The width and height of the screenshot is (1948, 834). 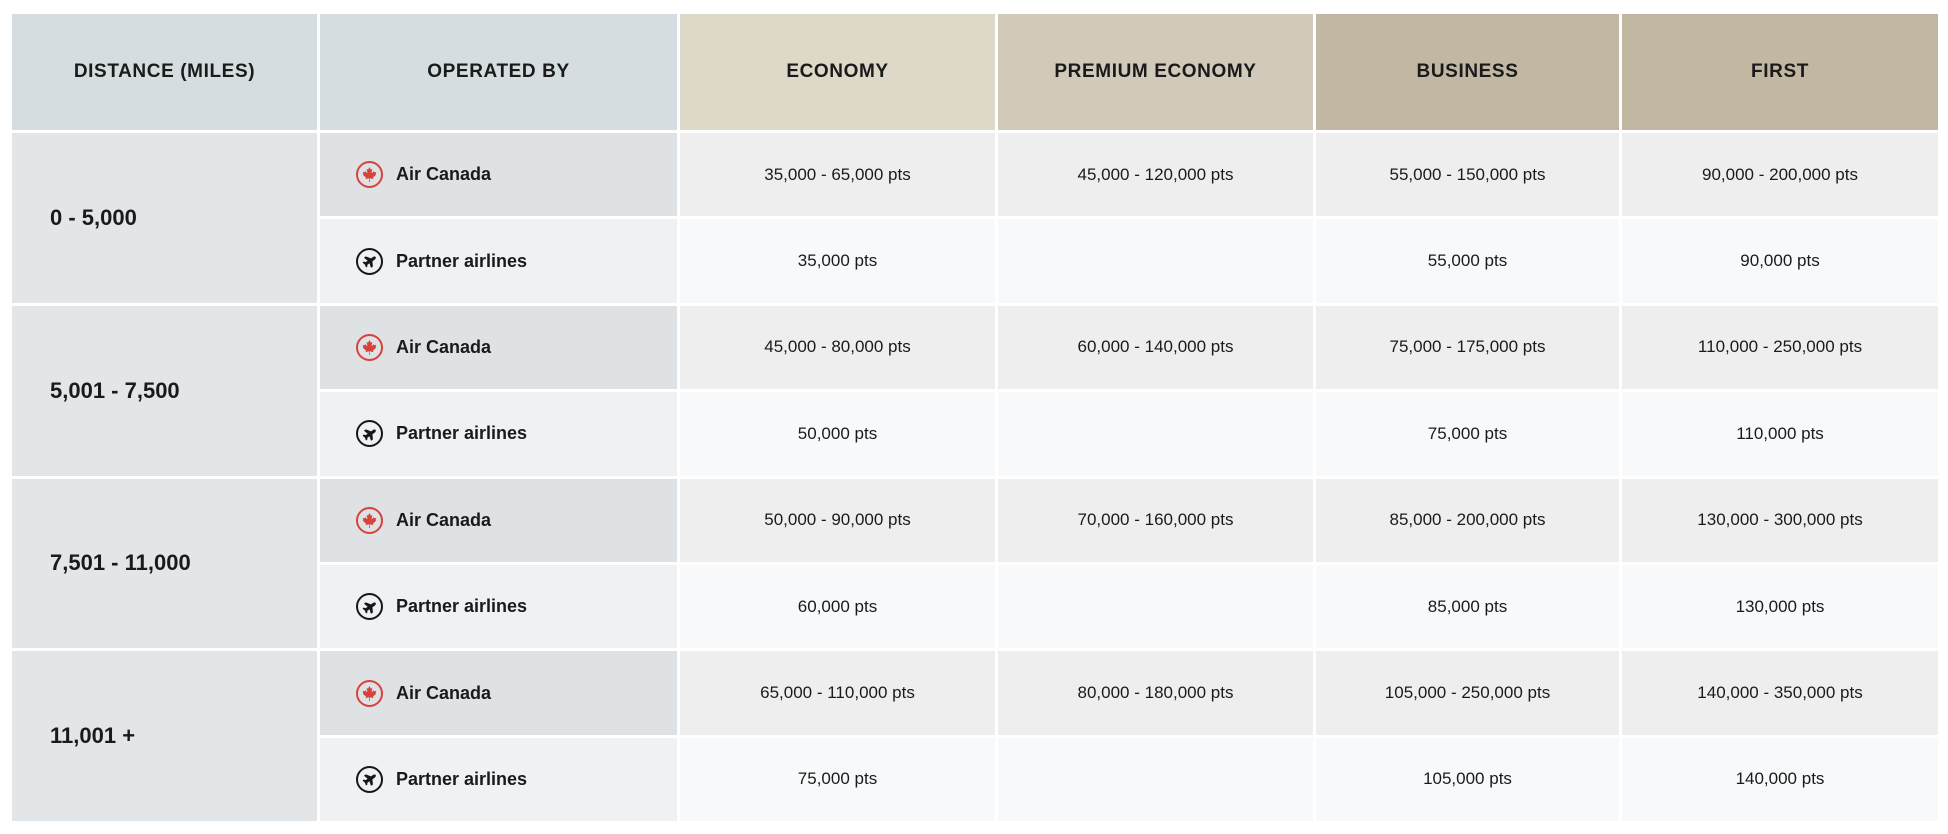 I want to click on points-cell-first: 140,000 - 350,000 pts, so click(x=1780, y=693).